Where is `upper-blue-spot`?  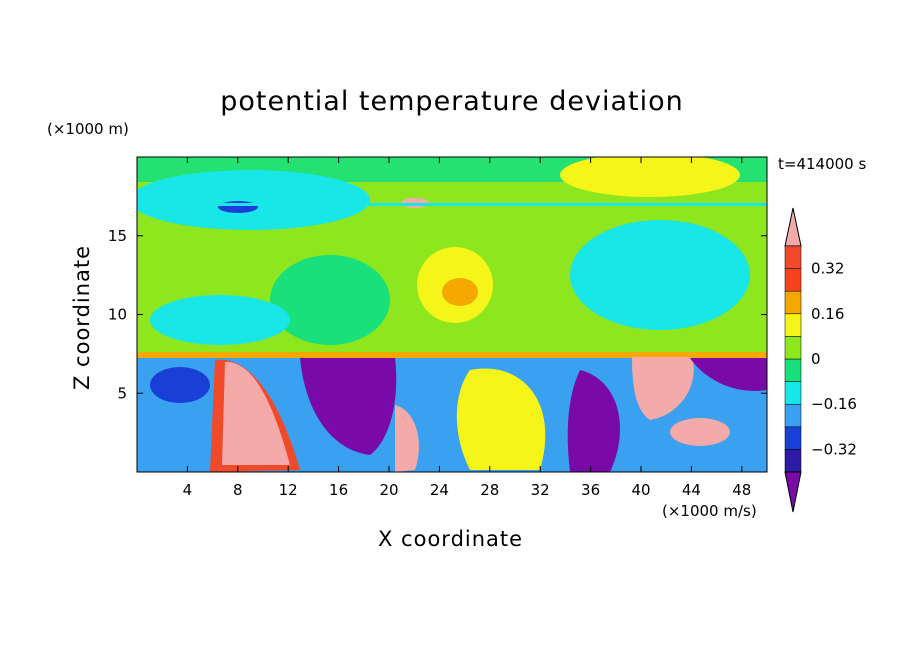
upper-blue-spot is located at coordinates (238, 207).